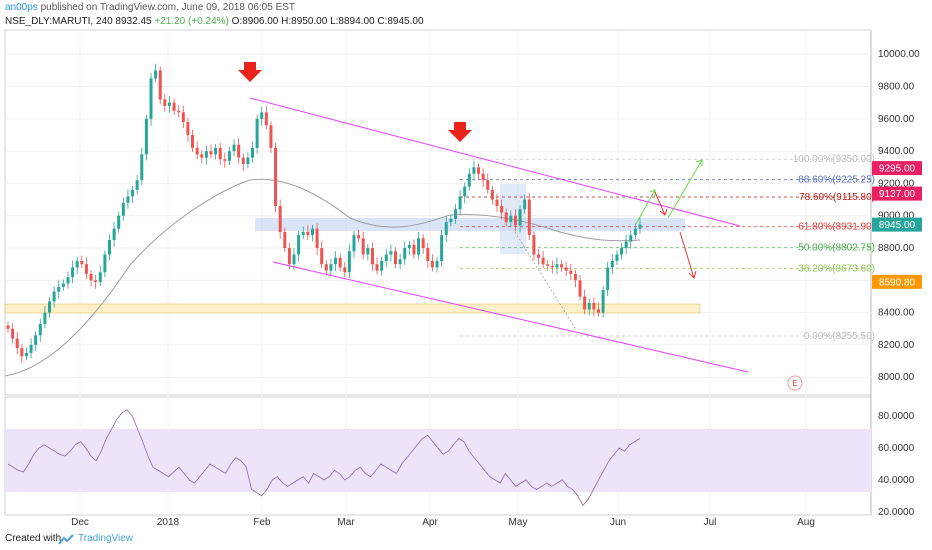 The width and height of the screenshot is (932, 550). I want to click on price-tick-label: 10000.00, so click(899, 54).